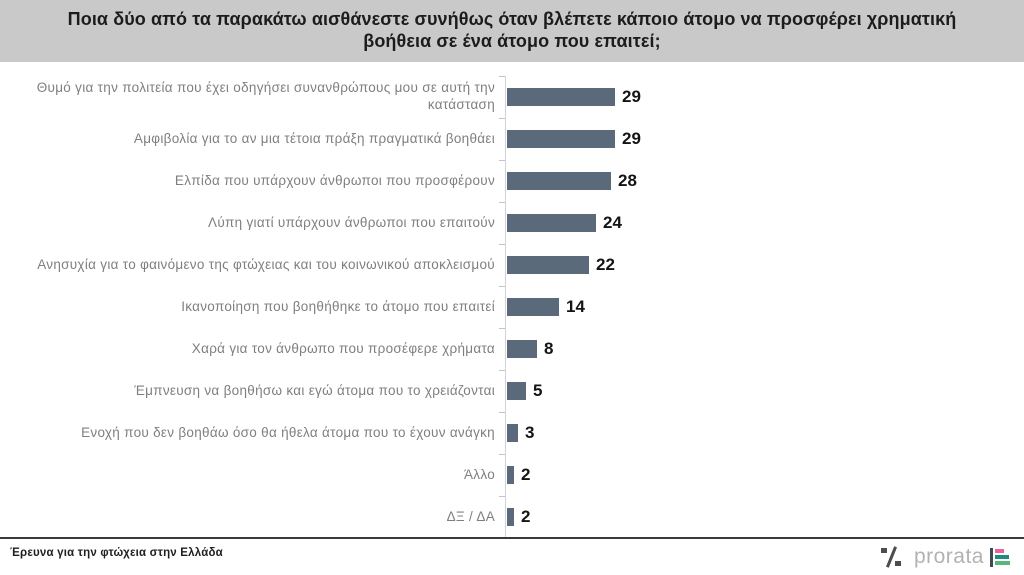  What do you see at coordinates (891, 557) in the screenshot?
I see `percent-icon` at bounding box center [891, 557].